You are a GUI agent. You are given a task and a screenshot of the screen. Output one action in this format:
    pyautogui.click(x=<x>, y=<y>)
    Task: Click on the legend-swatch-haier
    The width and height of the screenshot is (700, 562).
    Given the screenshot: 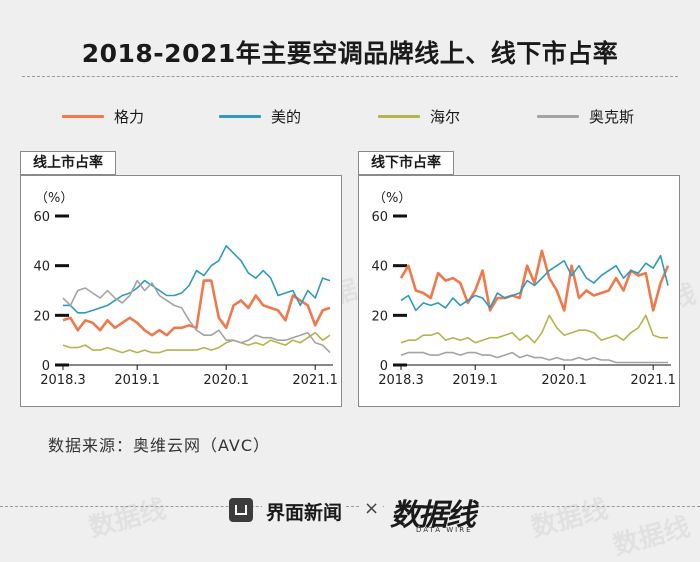 What is the action you would take?
    pyautogui.click(x=399, y=116)
    